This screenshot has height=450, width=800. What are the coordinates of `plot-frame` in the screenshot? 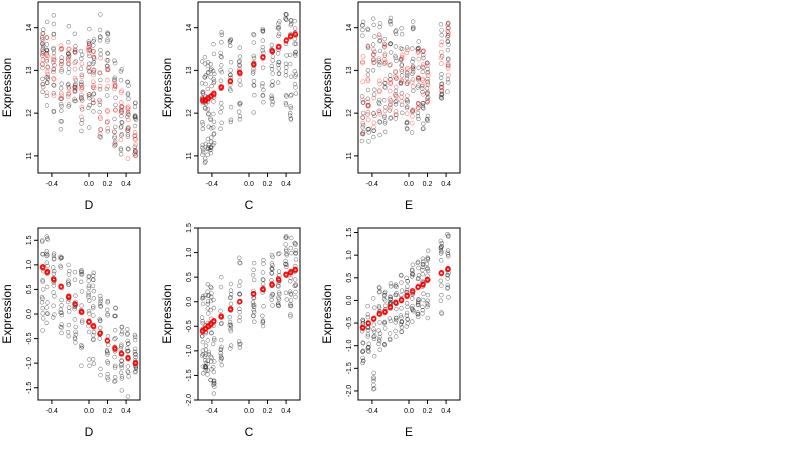 It's located at (409, 87).